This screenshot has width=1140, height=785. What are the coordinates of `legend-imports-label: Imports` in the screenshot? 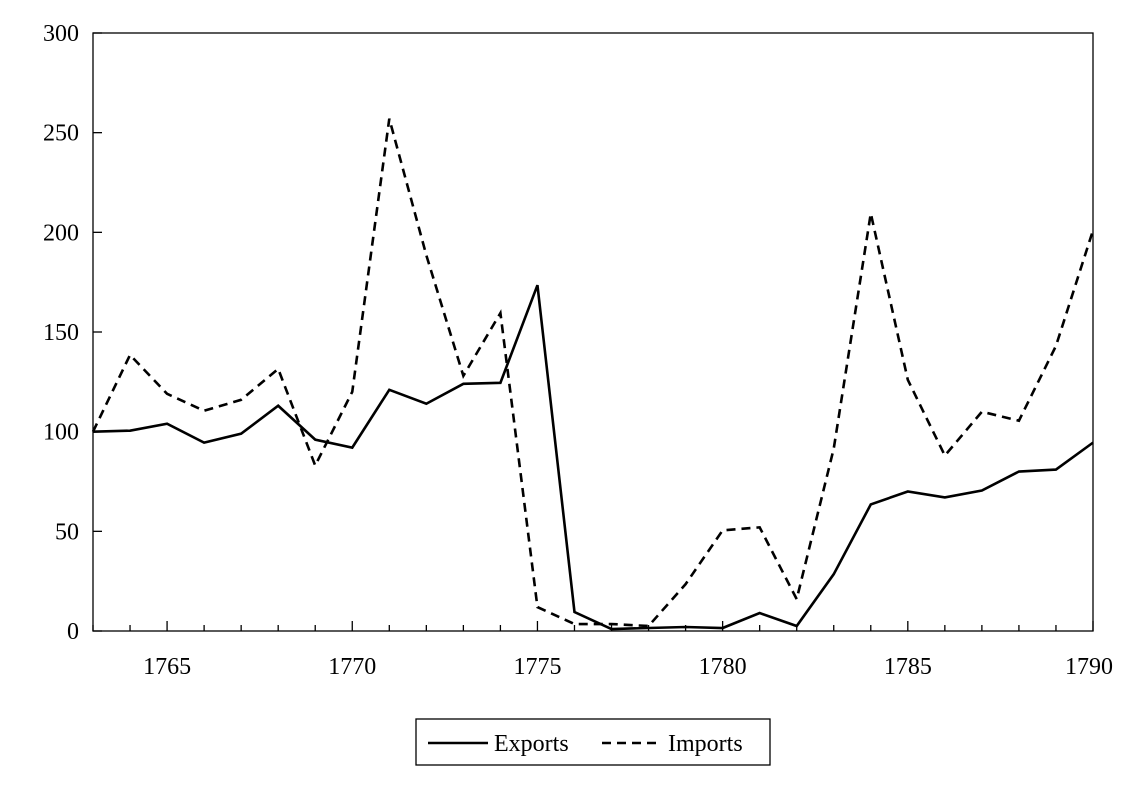 It's located at (705, 744).